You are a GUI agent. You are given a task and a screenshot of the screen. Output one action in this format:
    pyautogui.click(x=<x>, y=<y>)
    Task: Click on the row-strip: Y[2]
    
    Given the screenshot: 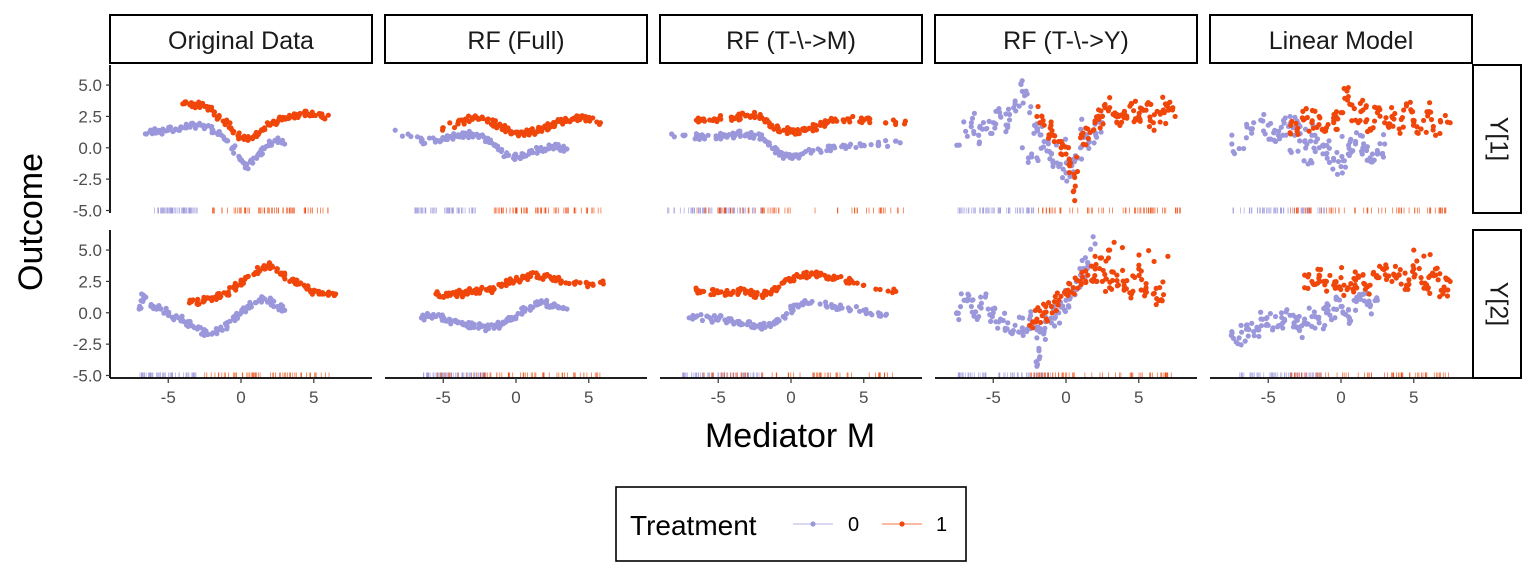 What is the action you would take?
    pyautogui.click(x=1497, y=304)
    